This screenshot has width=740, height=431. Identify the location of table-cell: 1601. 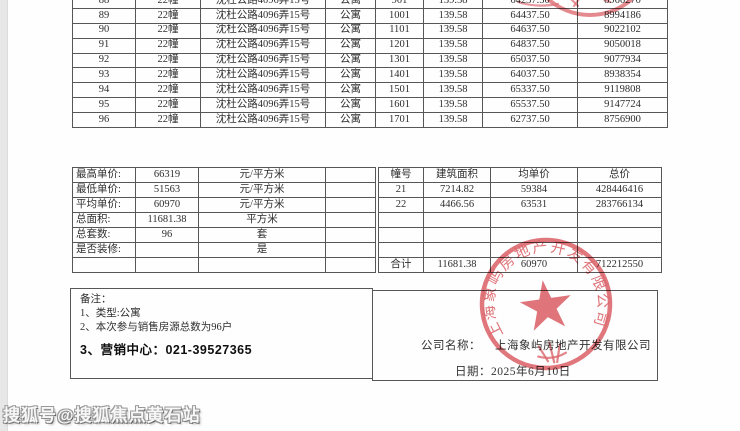
(399, 105).